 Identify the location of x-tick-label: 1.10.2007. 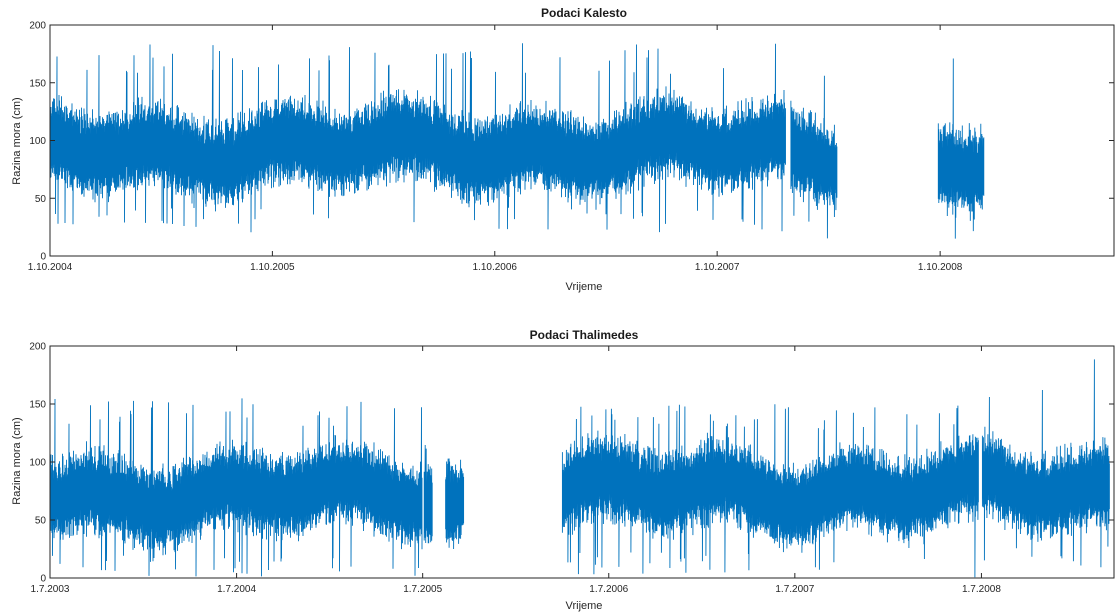
(717, 267).